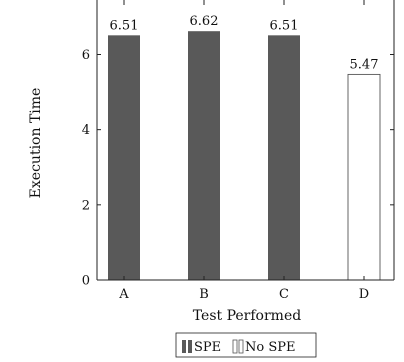 This screenshot has height=362, width=404. What do you see at coordinates (284, 294) in the screenshot?
I see `x-tick-label-c: C` at bounding box center [284, 294].